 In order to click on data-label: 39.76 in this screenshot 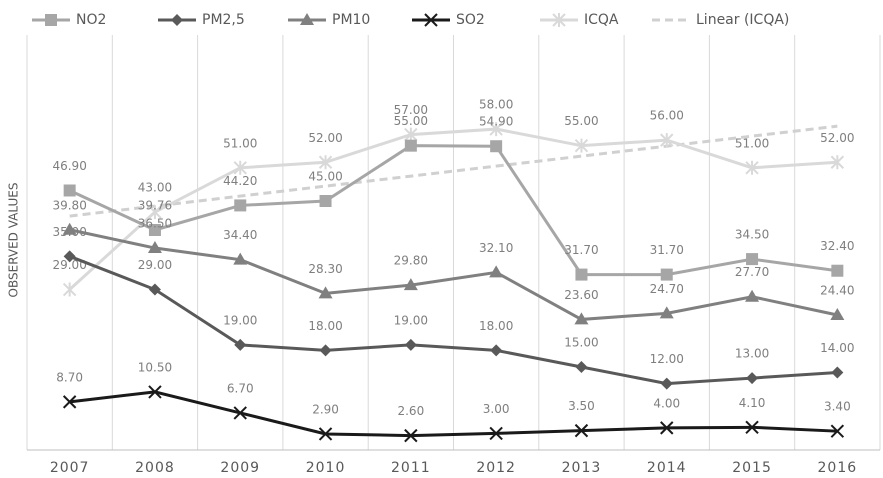, I will do `click(155, 205)`.